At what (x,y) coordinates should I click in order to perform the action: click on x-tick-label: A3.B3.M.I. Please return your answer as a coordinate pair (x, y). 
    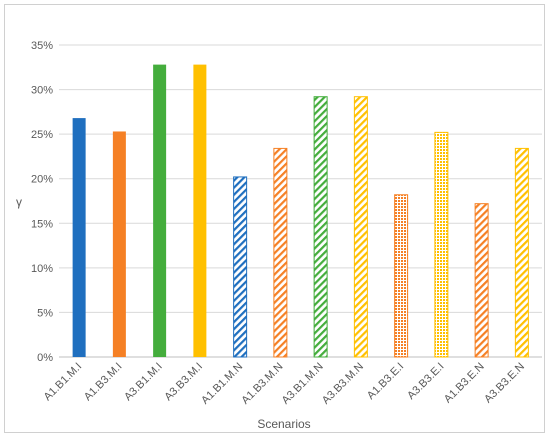
    Looking at the image, I should click on (183, 382).